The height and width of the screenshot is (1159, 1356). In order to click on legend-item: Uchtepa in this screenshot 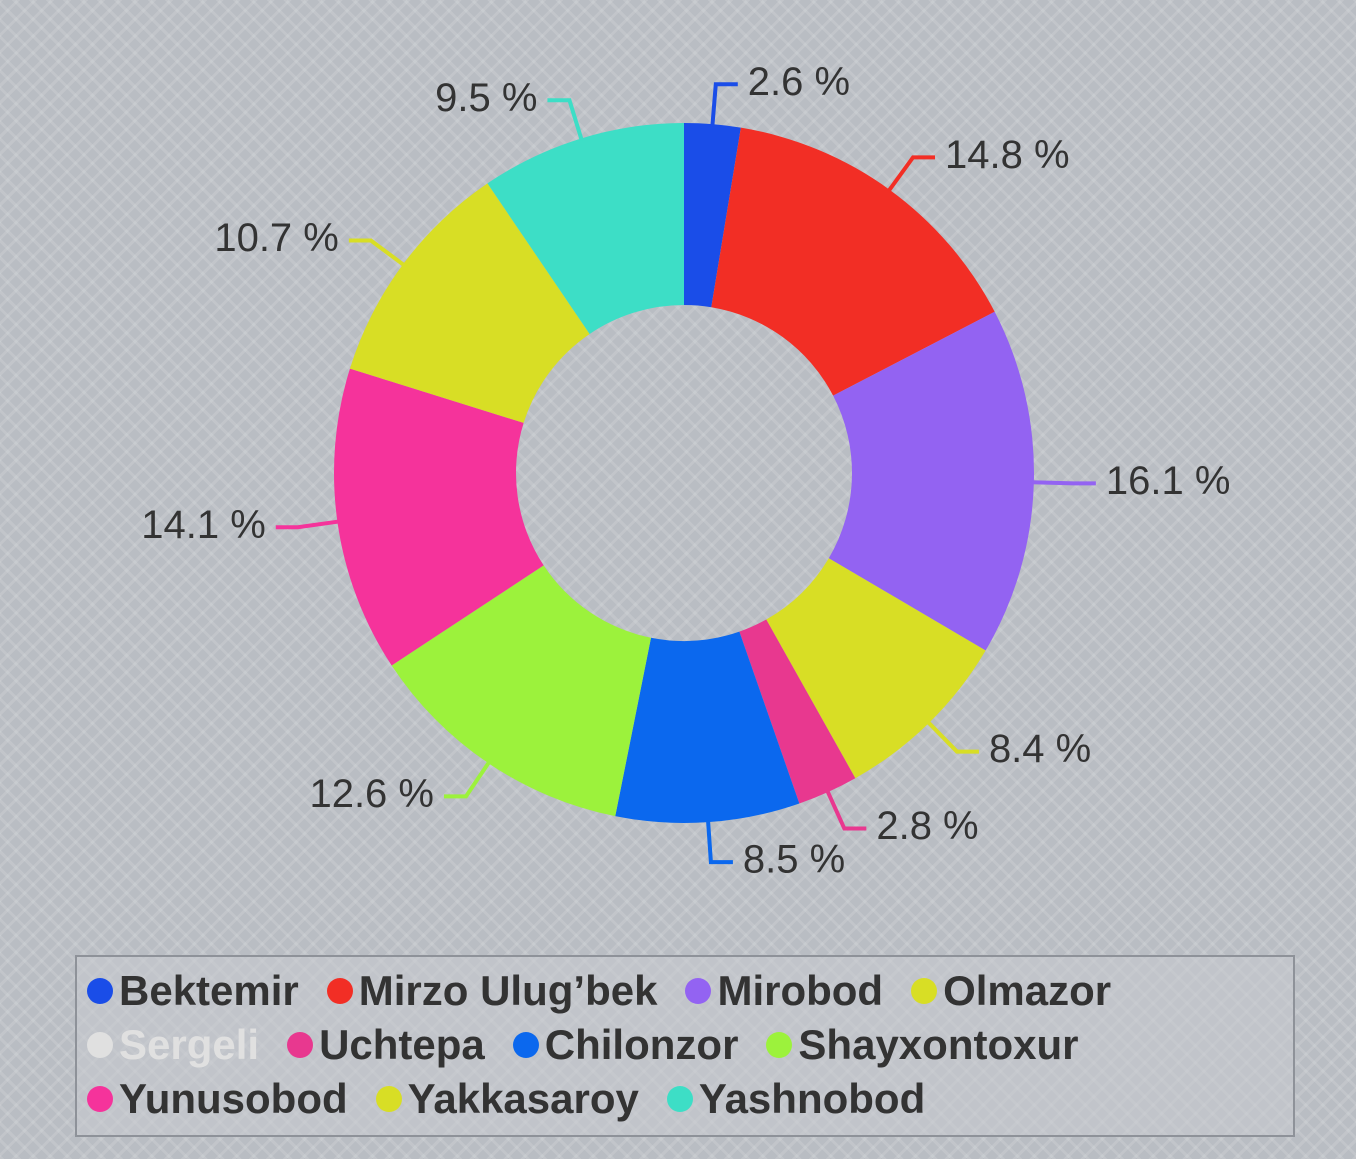, I will do `click(386, 1045)`.